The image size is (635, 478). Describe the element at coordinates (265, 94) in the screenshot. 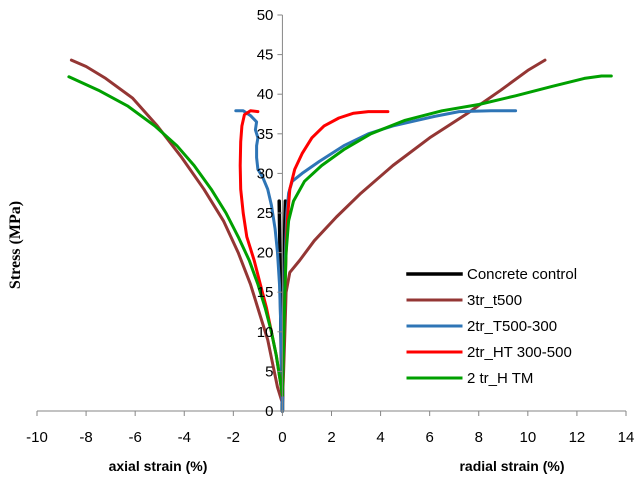

I see `y-tick-label: 40` at that location.